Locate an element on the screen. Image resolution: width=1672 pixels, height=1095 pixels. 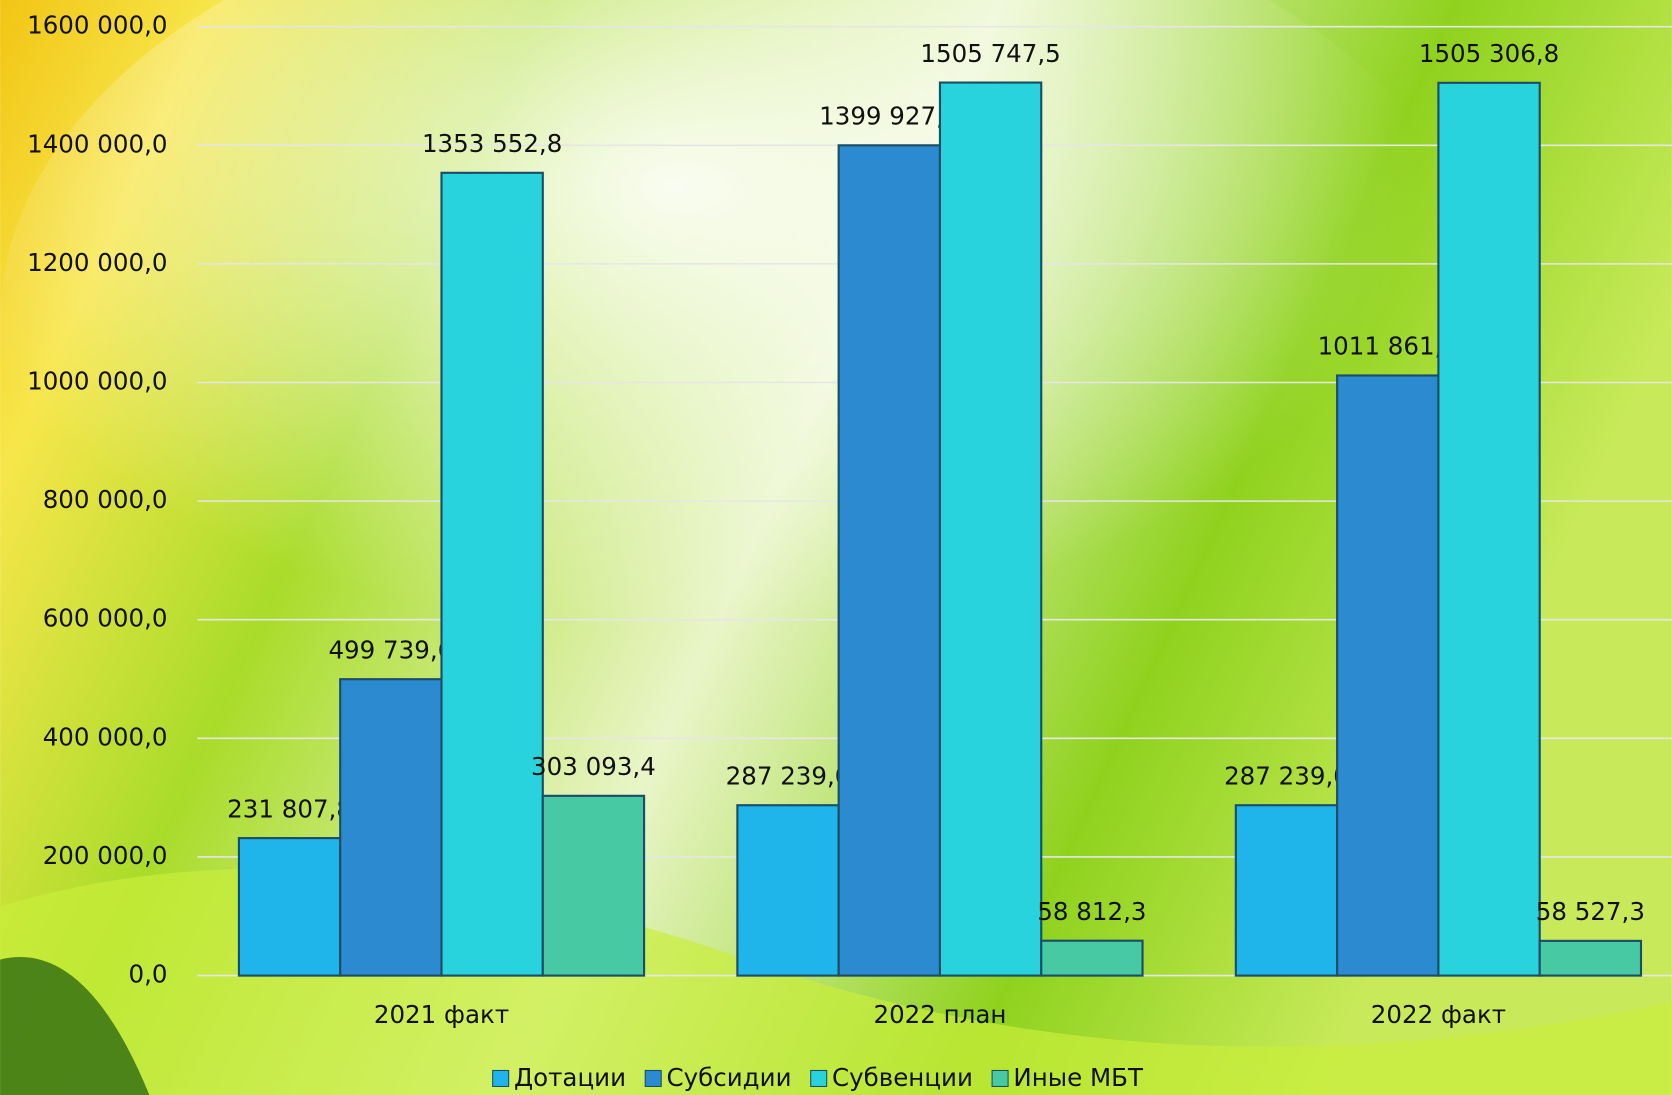
legend-label: Субсидии is located at coordinates (729, 1077).